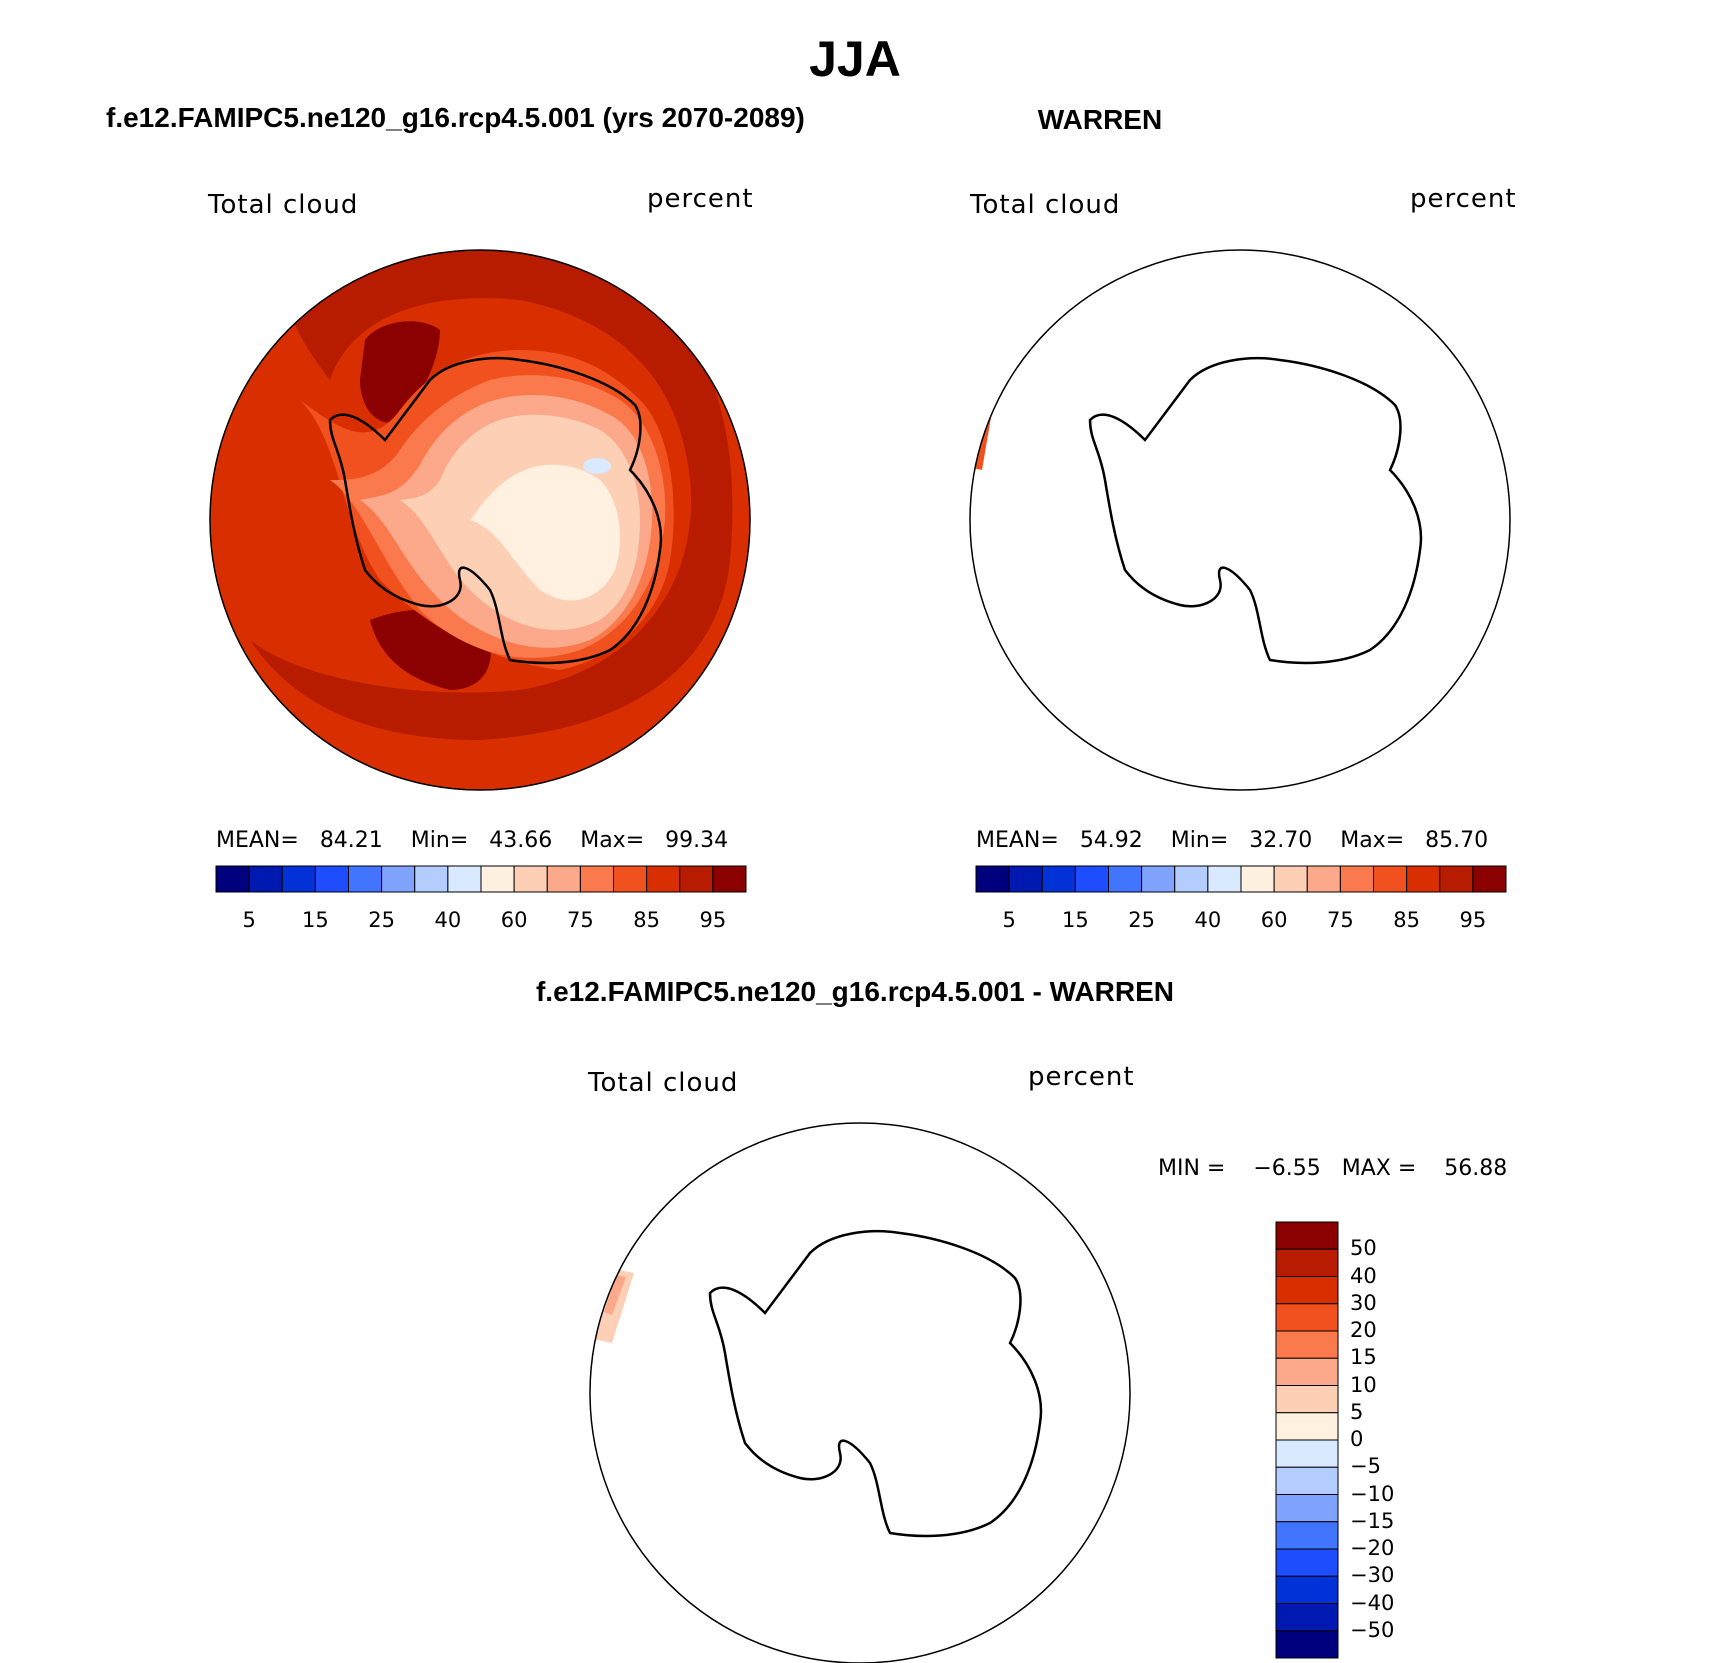  What do you see at coordinates (351, 840) in the screenshot?
I see `mean-value: 84.21` at bounding box center [351, 840].